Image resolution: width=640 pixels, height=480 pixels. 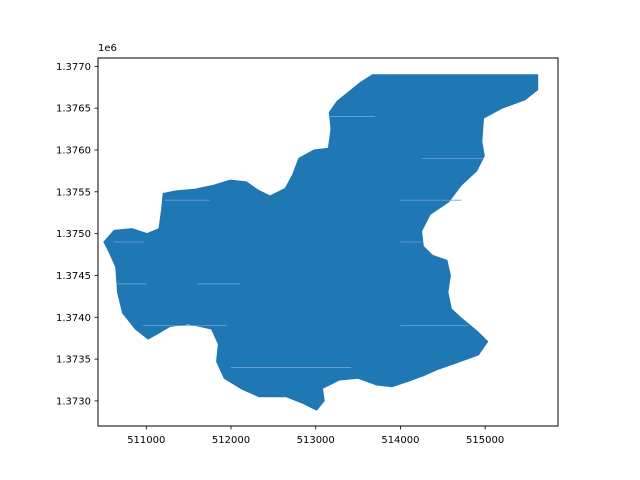 What do you see at coordinates (485, 440) in the screenshot?
I see `x-tick-label: 515000` at bounding box center [485, 440].